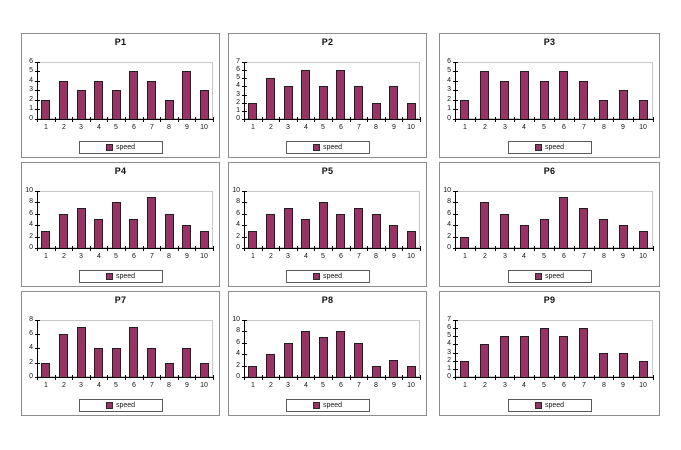  Describe the element at coordinates (327, 171) in the screenshot. I see `chart-title: P5` at that location.